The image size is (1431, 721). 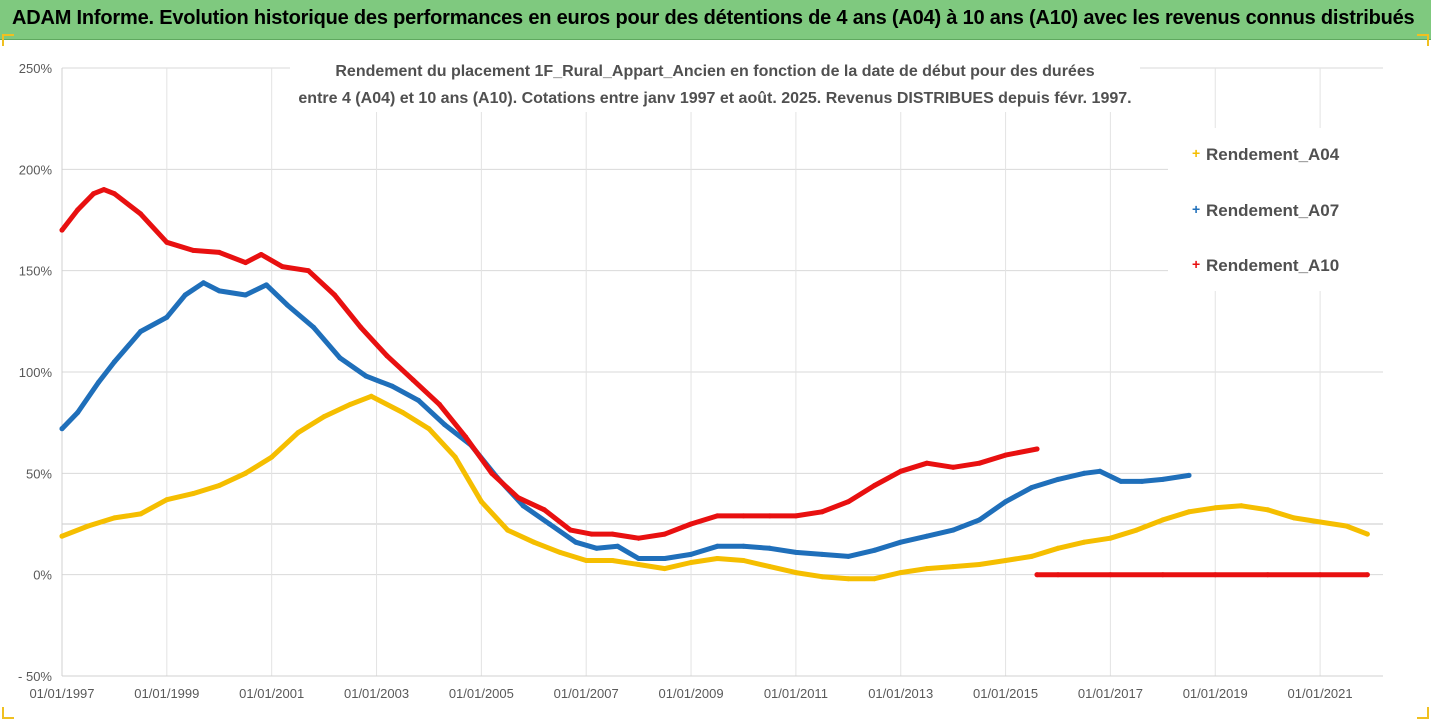 I want to click on legend-marker-a10: +, so click(x=1196, y=264).